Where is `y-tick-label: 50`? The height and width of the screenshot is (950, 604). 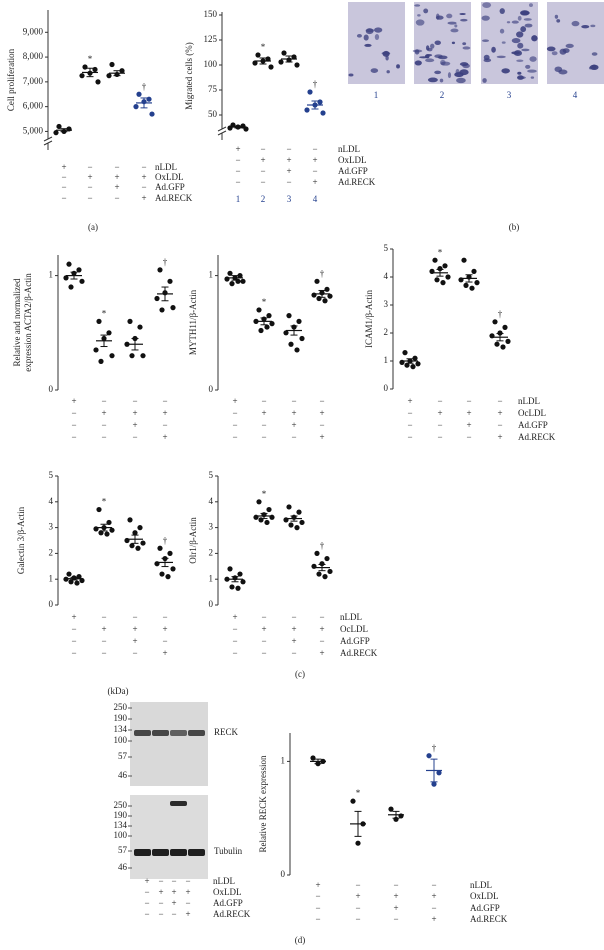
y-tick-label: 50 is located at coordinates (213, 114).